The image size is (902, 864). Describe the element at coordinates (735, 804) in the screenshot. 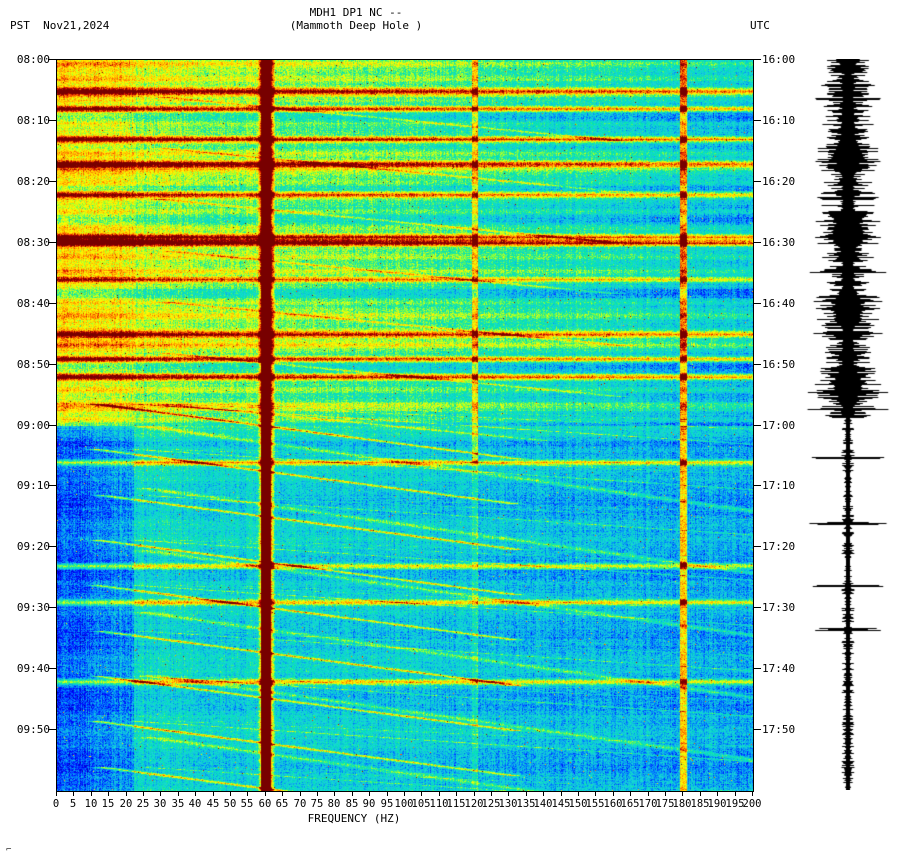

I see `x-label-195: 195` at that location.